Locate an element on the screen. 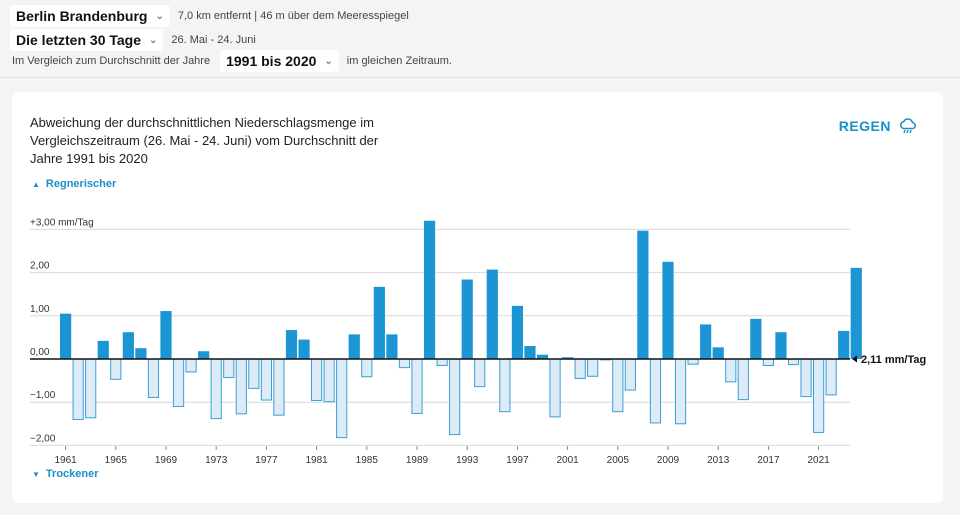  x-tick-label: 1981 is located at coordinates (316, 460).